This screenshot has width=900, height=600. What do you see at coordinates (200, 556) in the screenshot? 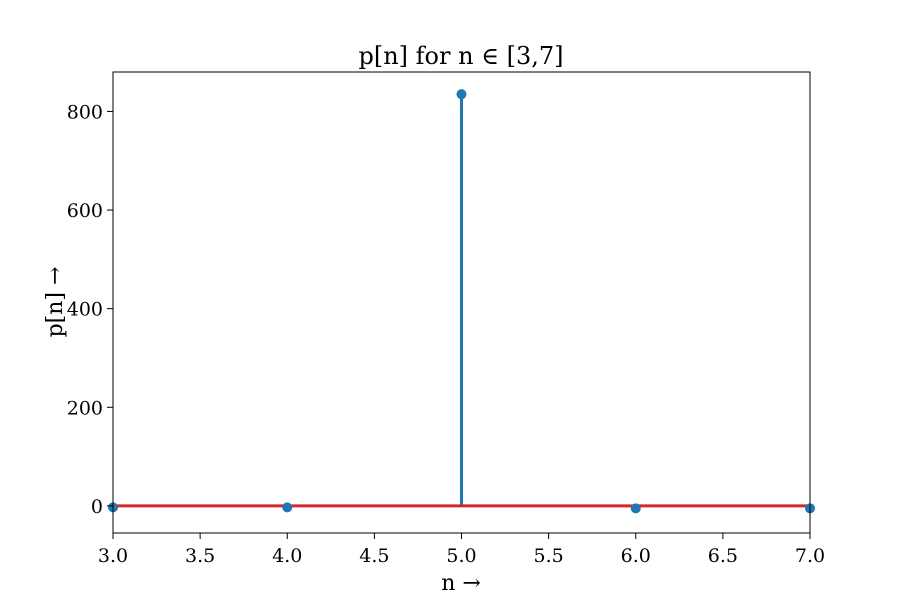
I see `x-tick-label: 3.5` at bounding box center [200, 556].